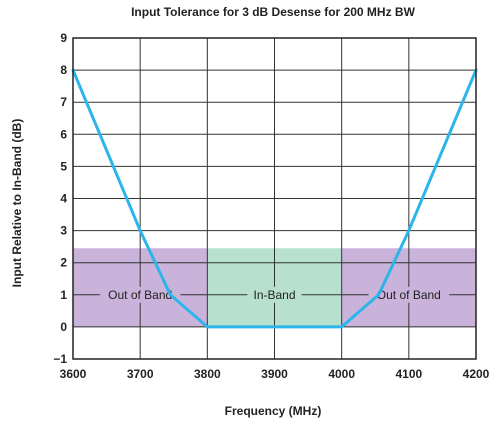 This screenshot has width=500, height=427. I want to click on x-axis-label: Frequency (MHz), so click(273, 411).